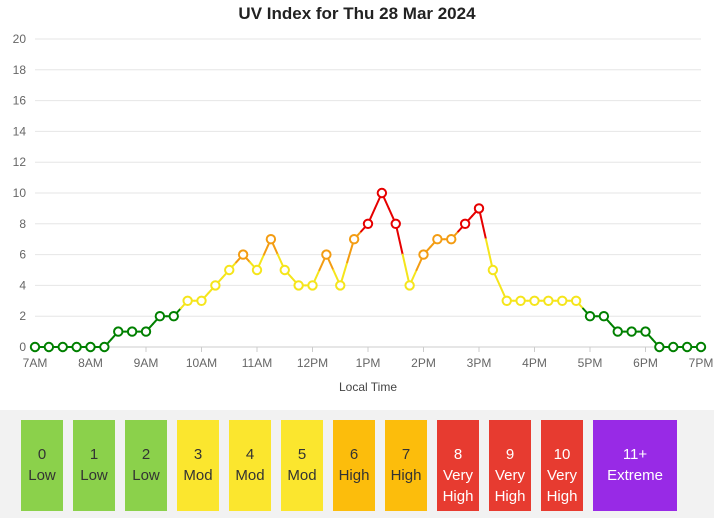 Image resolution: width=714 pixels, height=518 pixels. Describe the element at coordinates (22, 347) in the screenshot. I see `y-tick-label: 0` at that location.